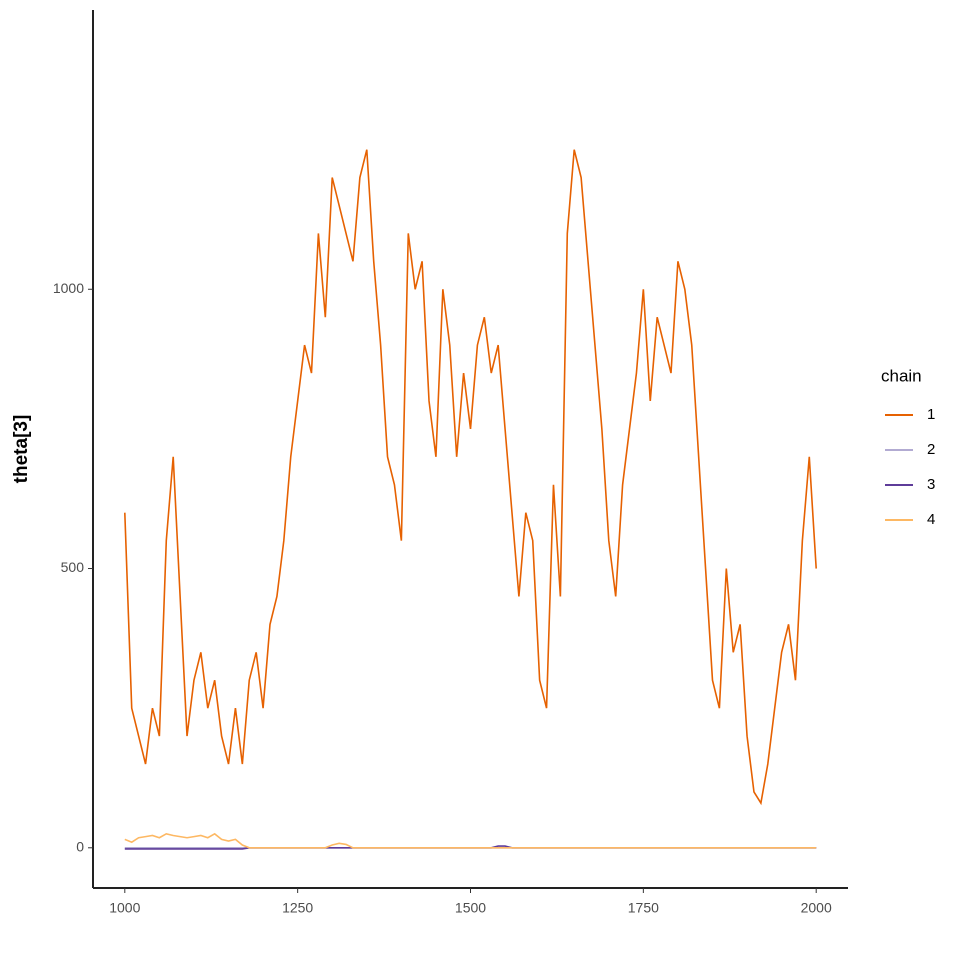 Image resolution: width=960 pixels, height=960 pixels. What do you see at coordinates (931, 414) in the screenshot?
I see `legend-label: 1` at bounding box center [931, 414].